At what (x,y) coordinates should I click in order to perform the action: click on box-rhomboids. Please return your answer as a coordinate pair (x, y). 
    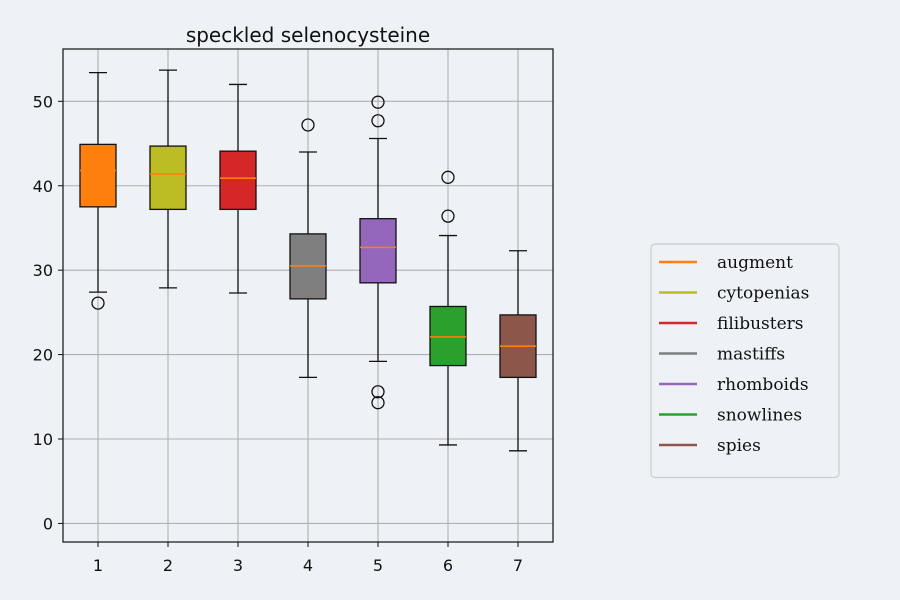
    Looking at the image, I should click on (378, 251).